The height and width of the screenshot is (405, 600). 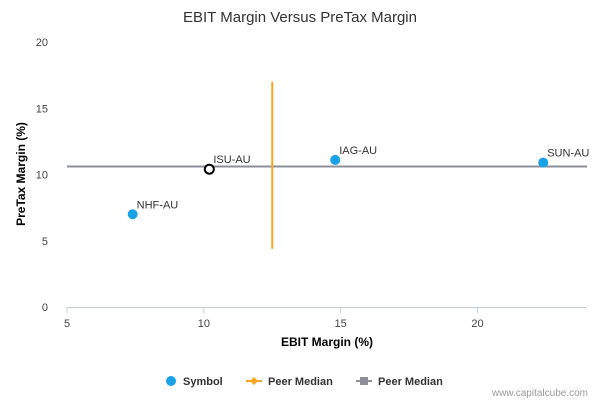 What do you see at coordinates (300, 17) in the screenshot?
I see `chart-title: EBIT Margin Versus PreTax Margin` at bounding box center [300, 17].